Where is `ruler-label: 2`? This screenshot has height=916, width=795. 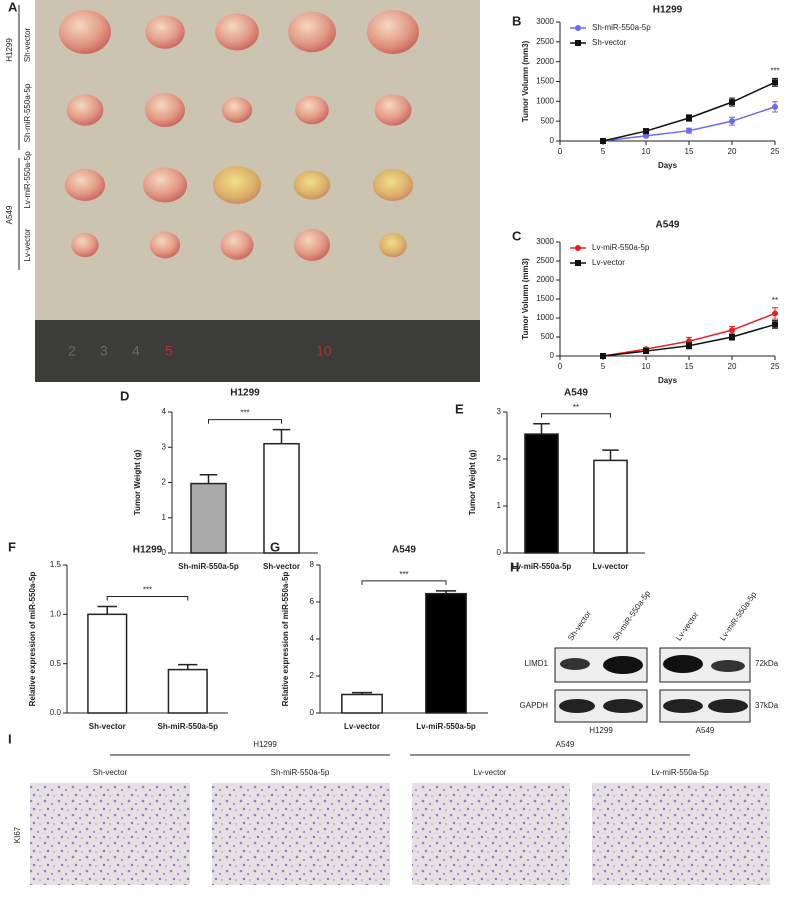
ruler-label: 2 is located at coordinates (72, 351).